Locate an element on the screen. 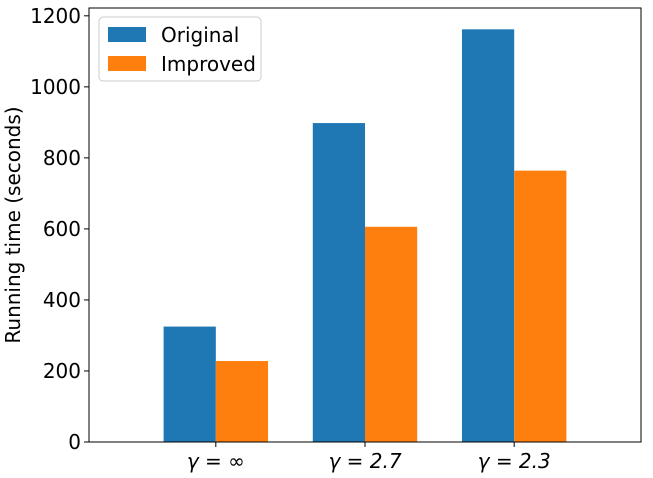 The image size is (653, 478). legend-label-improved: Improved is located at coordinates (208, 64).